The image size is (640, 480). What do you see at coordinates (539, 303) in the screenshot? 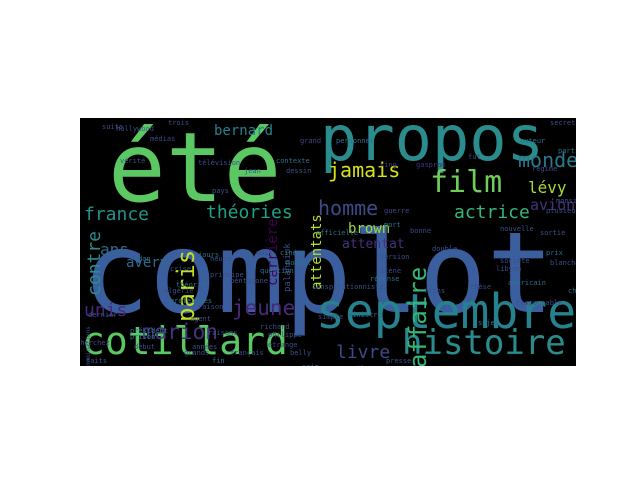
I see `word-89: responsable` at bounding box center [539, 303].